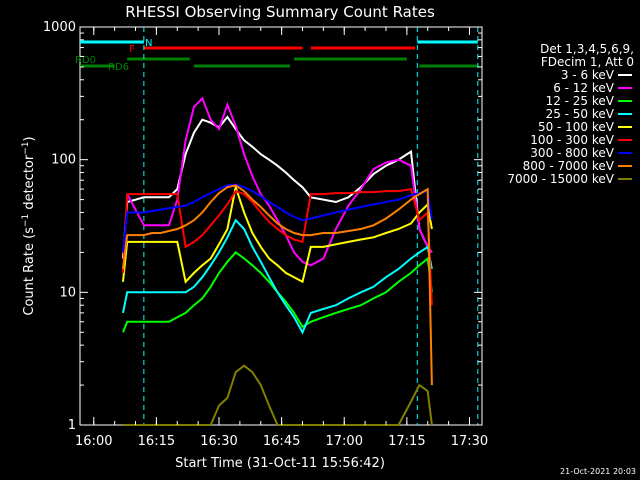  I want to click on x-axis-label: Start Time (31-Oct-11 15:56:42), so click(280, 463).